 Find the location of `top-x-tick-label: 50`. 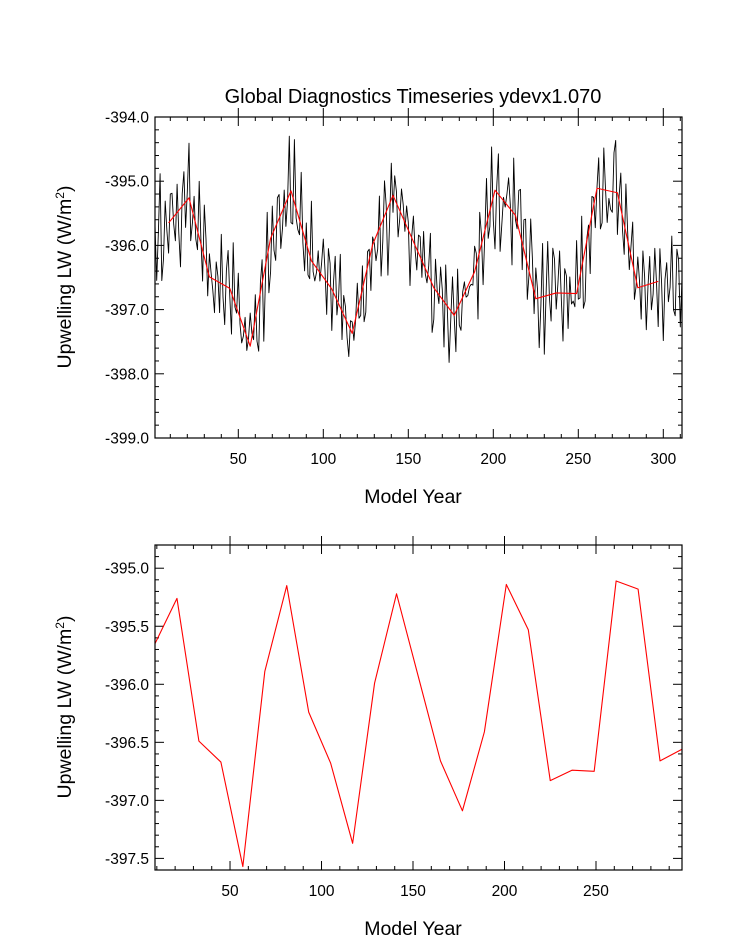

top-x-tick-label: 50 is located at coordinates (239, 459).